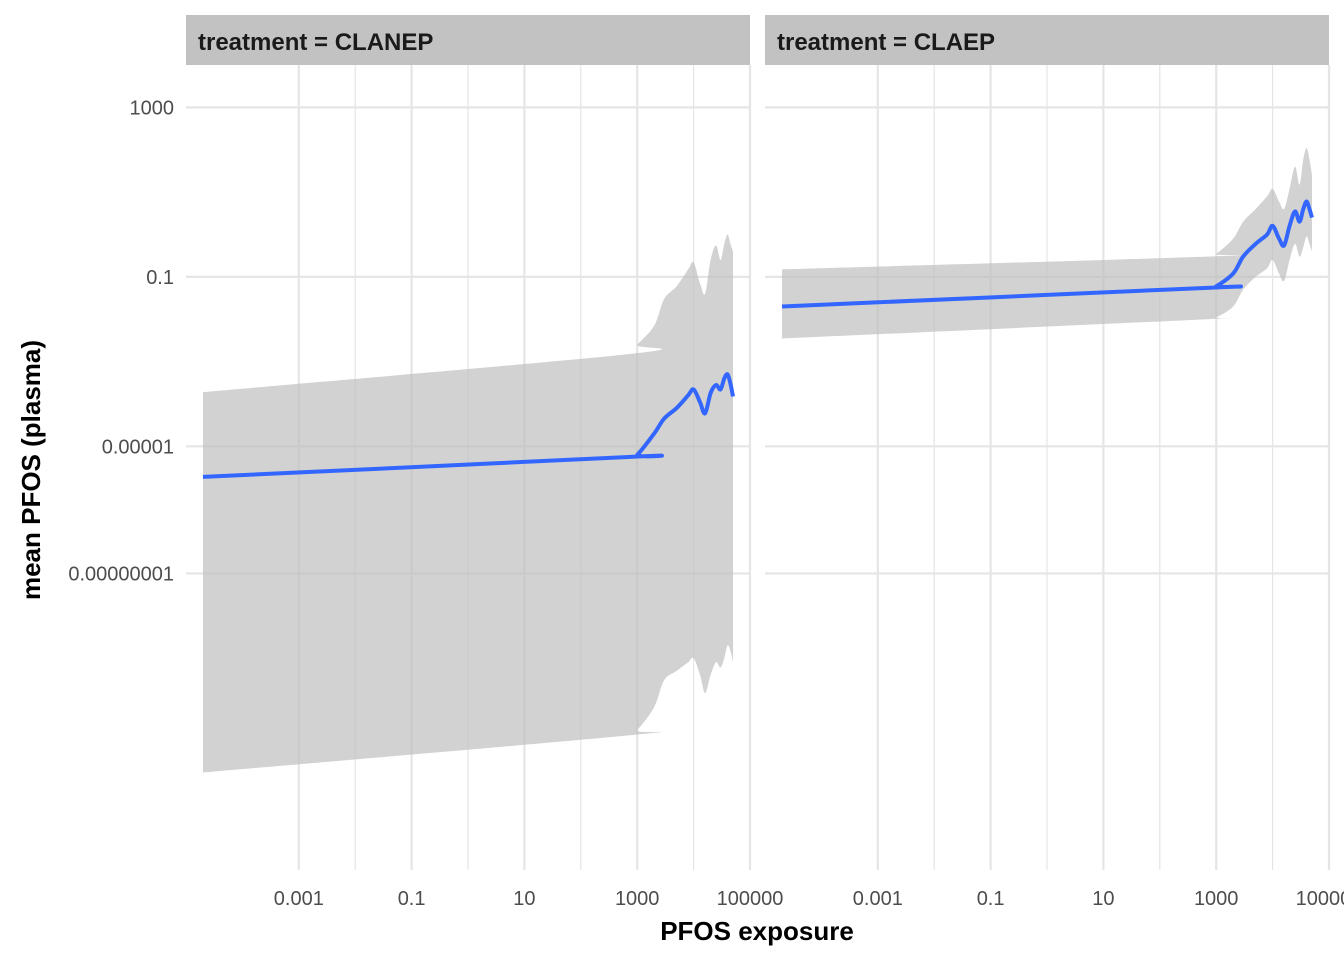  Describe the element at coordinates (138, 447) in the screenshot. I see `y-tick-label: 0.00001` at that location.